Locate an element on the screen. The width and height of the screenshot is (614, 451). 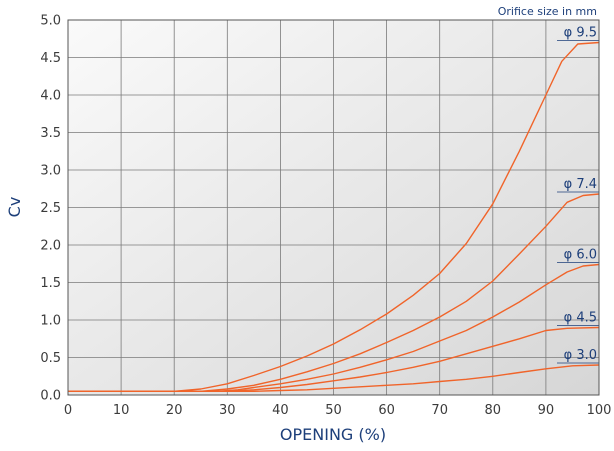
x-tick-label: 0 is located at coordinates (68, 410).